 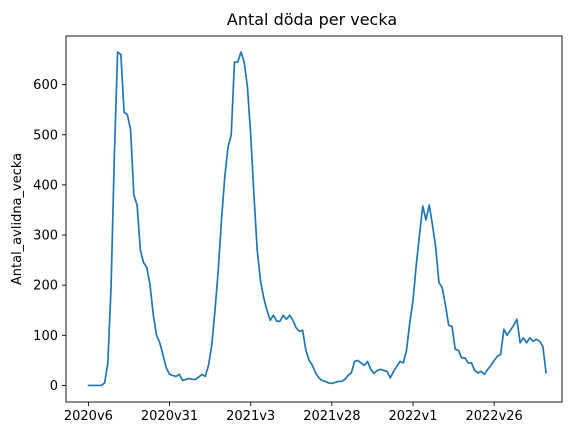 I want to click on x-tick-label: 2020v6, so click(x=88, y=416).